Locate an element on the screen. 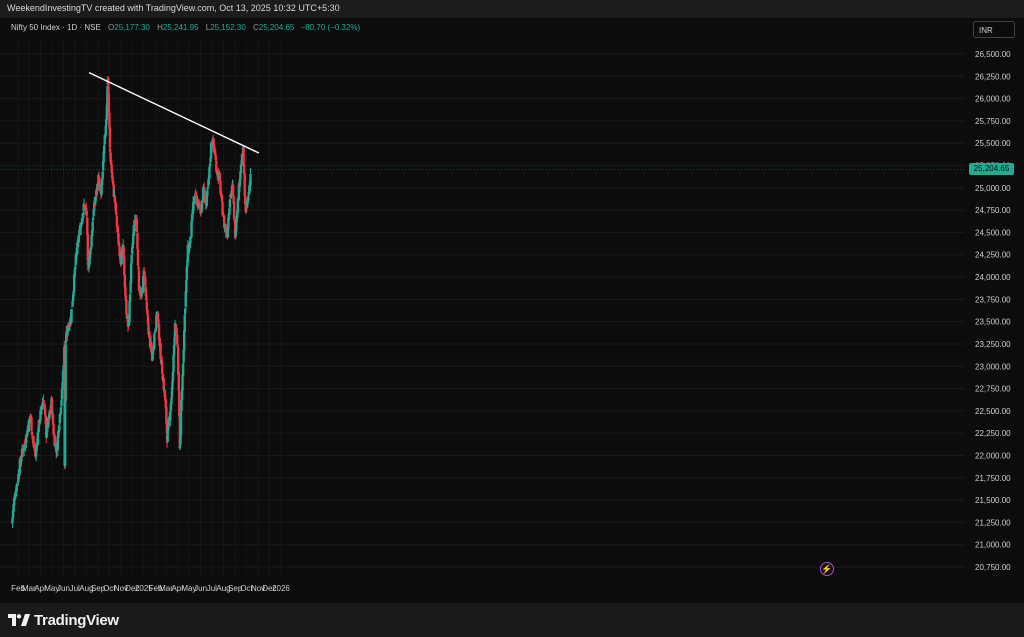 The height and width of the screenshot is (637, 1024). currency-button: INR is located at coordinates (994, 29).